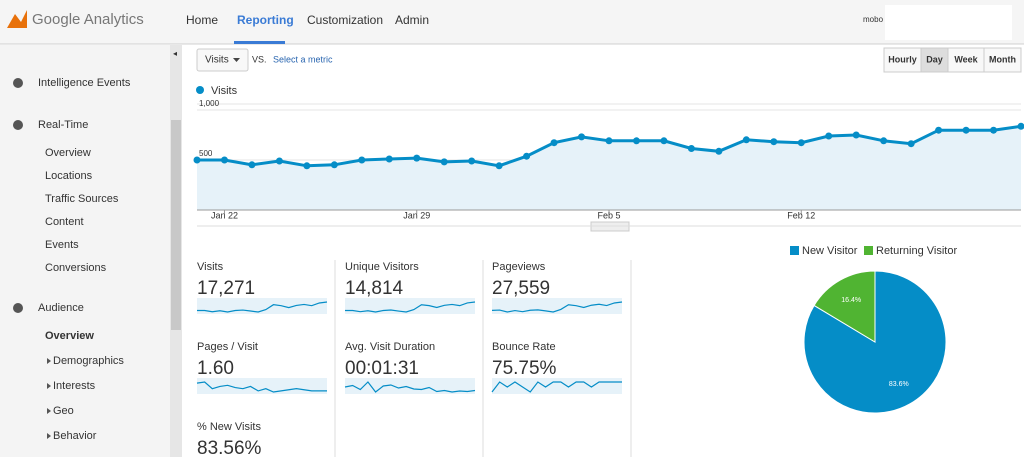  I want to click on metric-label: Visits, so click(210, 267).